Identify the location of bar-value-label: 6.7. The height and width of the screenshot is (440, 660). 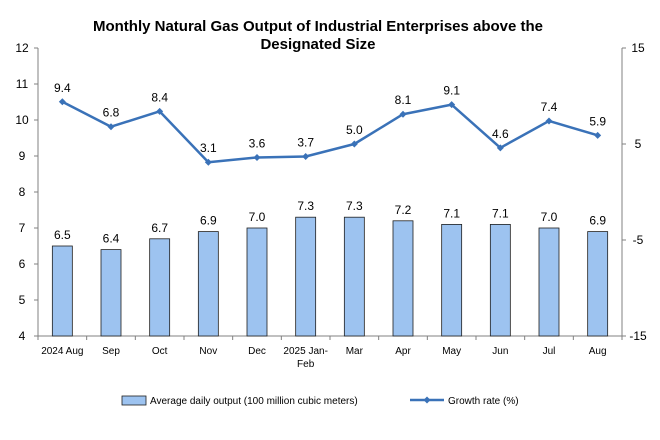
(159, 228).